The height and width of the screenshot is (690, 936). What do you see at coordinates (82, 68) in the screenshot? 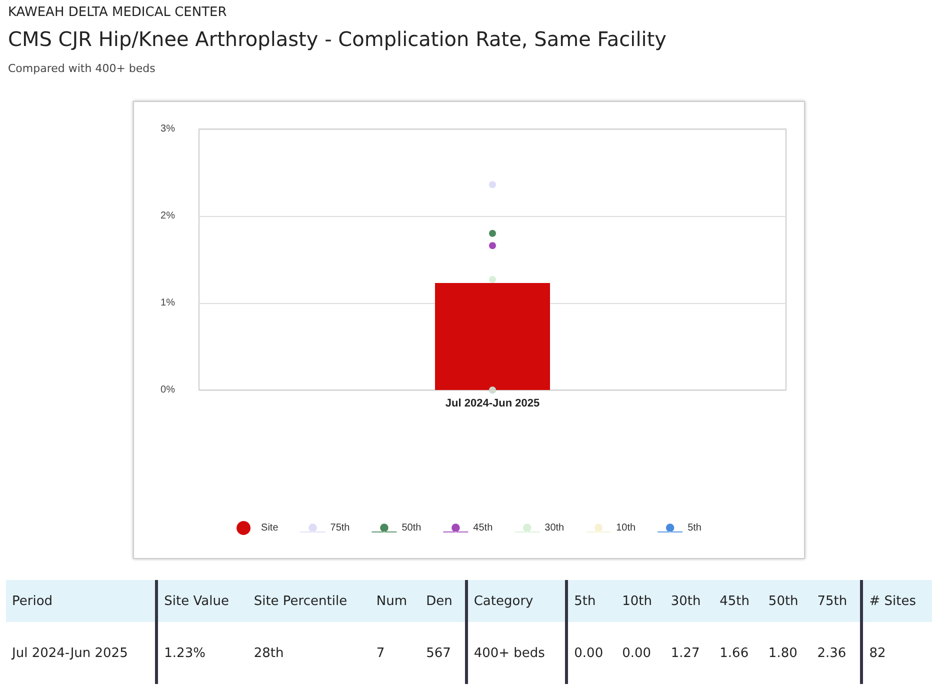
I see `text: Compared with 400+ beds` at bounding box center [82, 68].